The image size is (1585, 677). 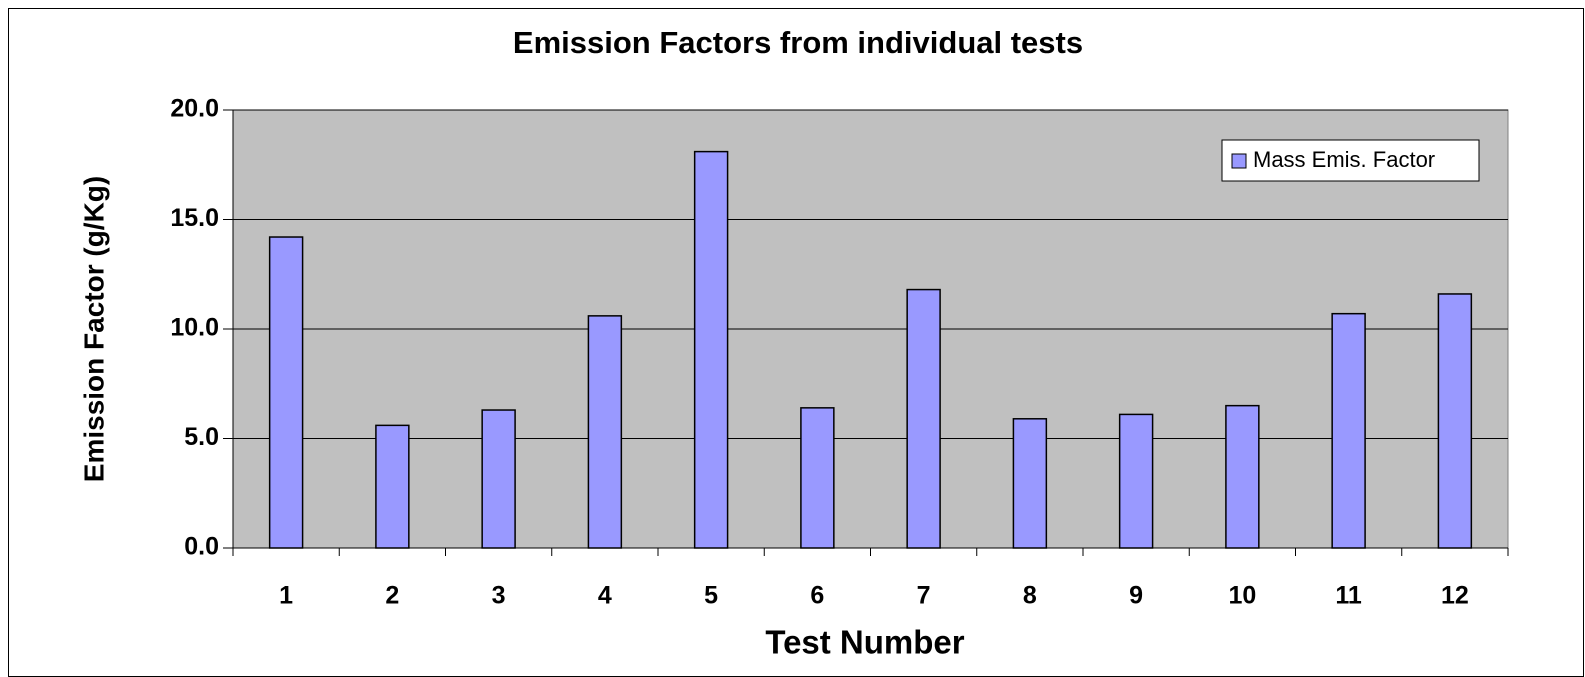 I want to click on x-tick-label: 1, so click(x=286, y=596).